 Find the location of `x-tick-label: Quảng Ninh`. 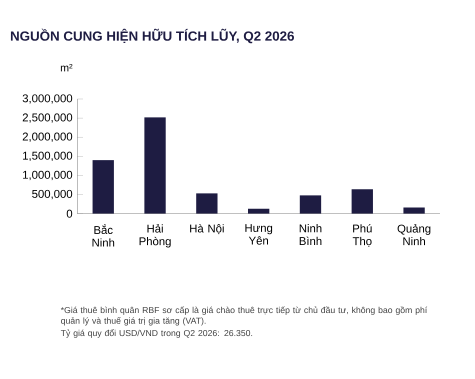

x-tick-label: Quảng Ninh is located at coordinates (414, 235).